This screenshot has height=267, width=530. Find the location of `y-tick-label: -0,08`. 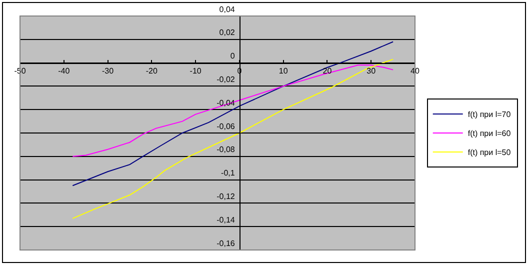

y-tick-label: -0,08 is located at coordinates (226, 149).